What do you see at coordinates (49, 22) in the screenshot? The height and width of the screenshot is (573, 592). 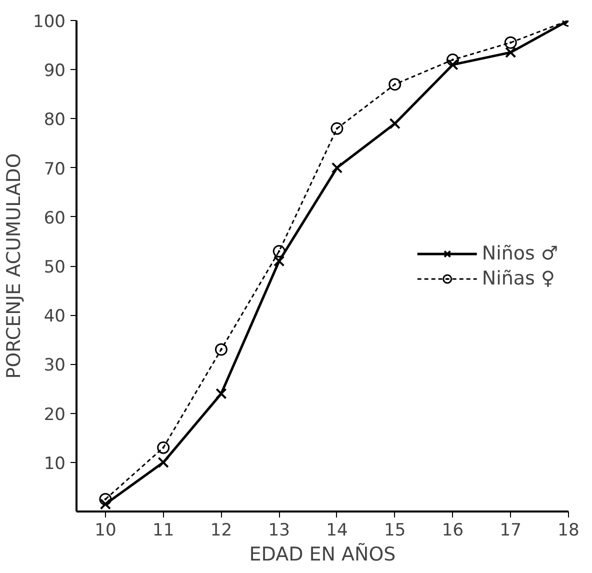 I see `y-tick-label: 100` at bounding box center [49, 22].